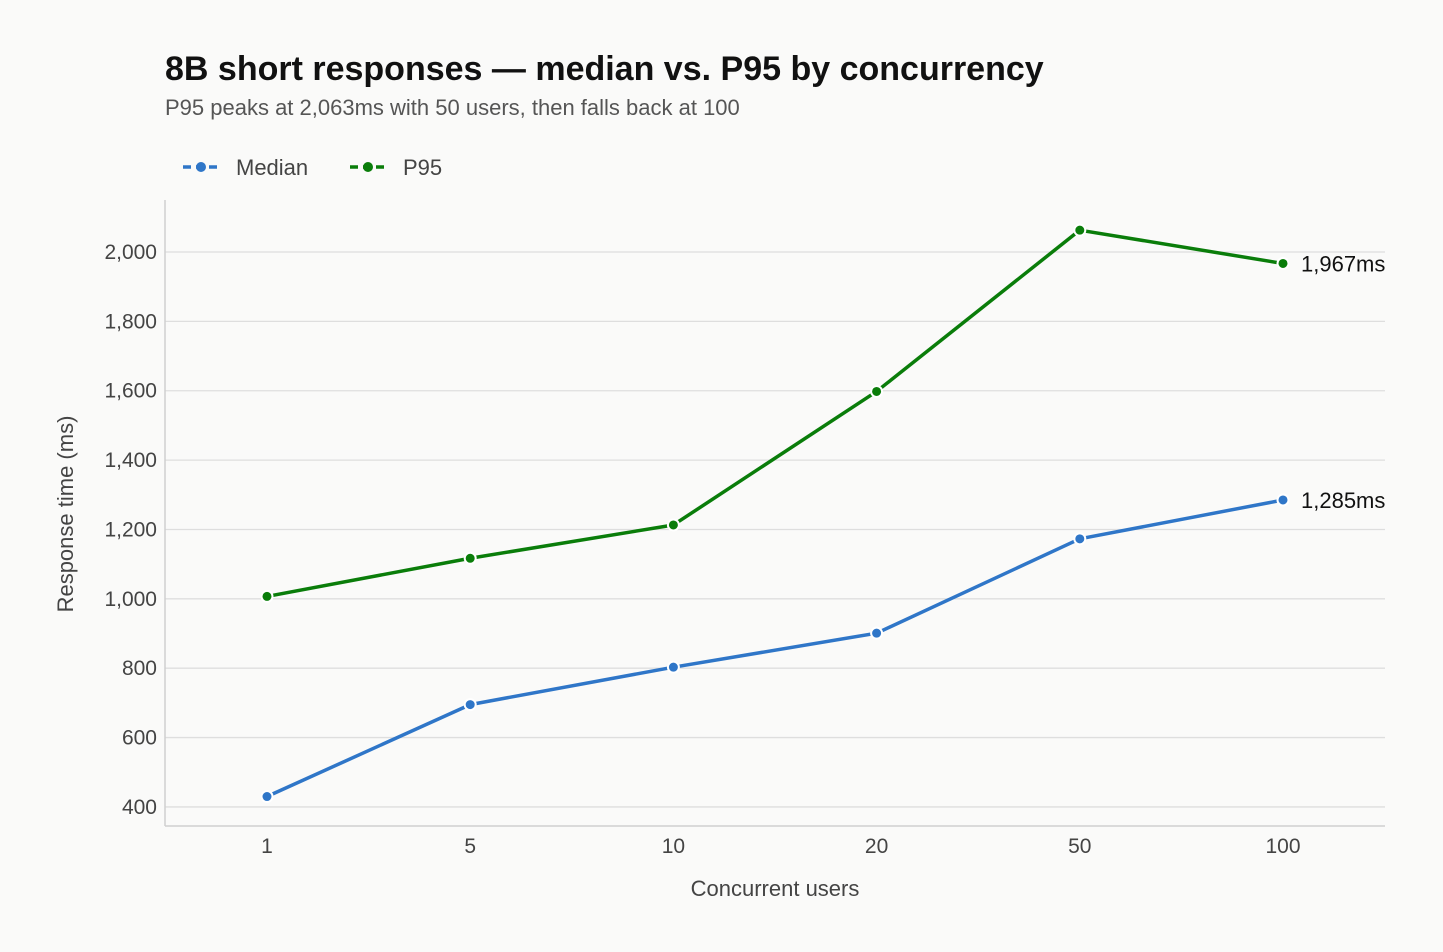  What do you see at coordinates (139, 738) in the screenshot?
I see `y-tick-label: 600` at bounding box center [139, 738].